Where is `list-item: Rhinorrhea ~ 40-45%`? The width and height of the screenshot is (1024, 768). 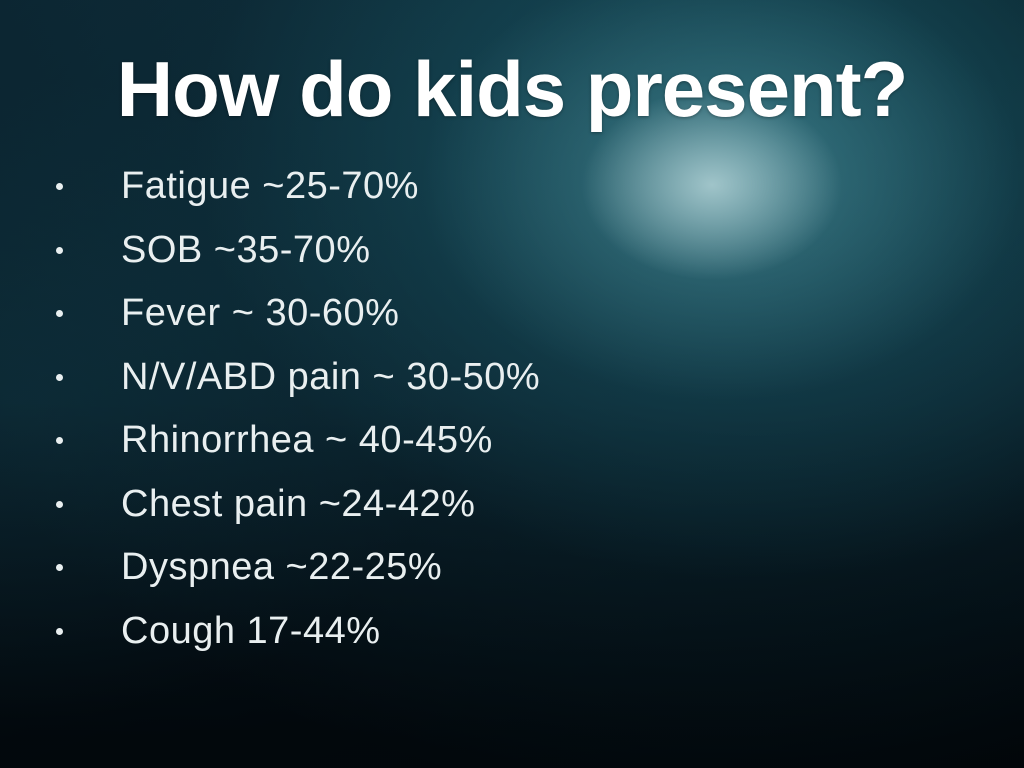
list-item: Rhinorrhea ~ 40-45% is located at coordinates (298, 441).